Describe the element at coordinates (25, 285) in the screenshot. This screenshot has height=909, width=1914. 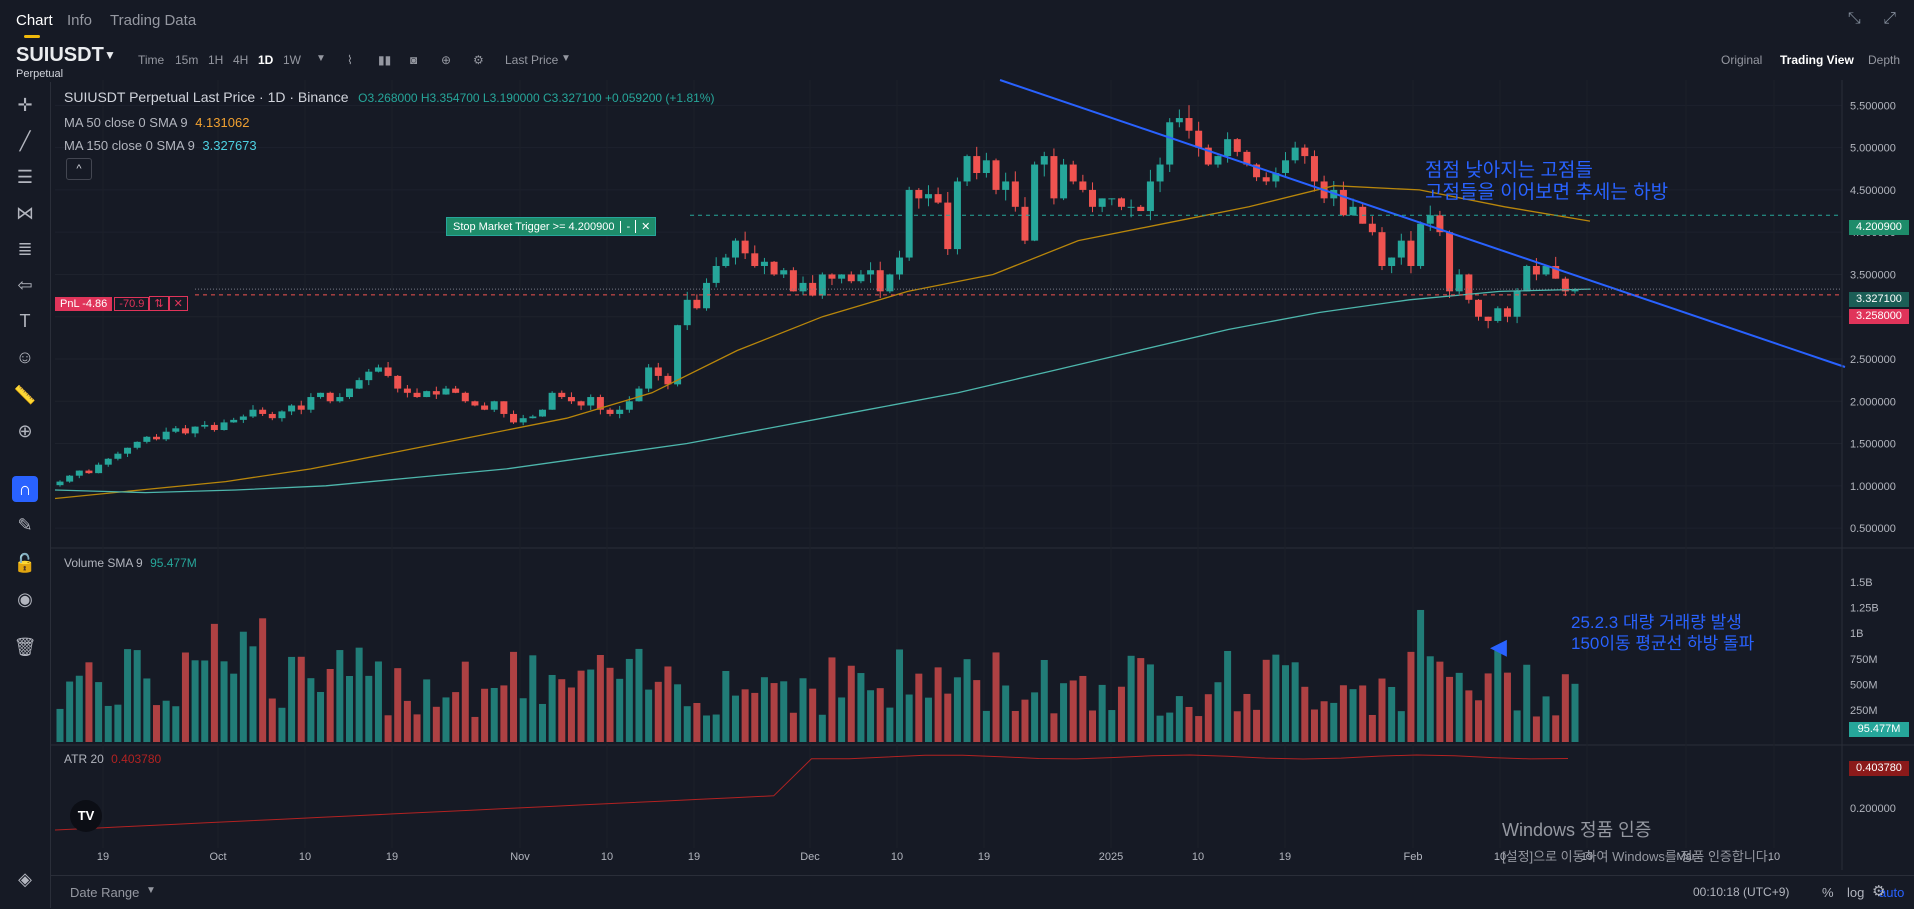
I see `arrow-icon: ⇦` at that location.